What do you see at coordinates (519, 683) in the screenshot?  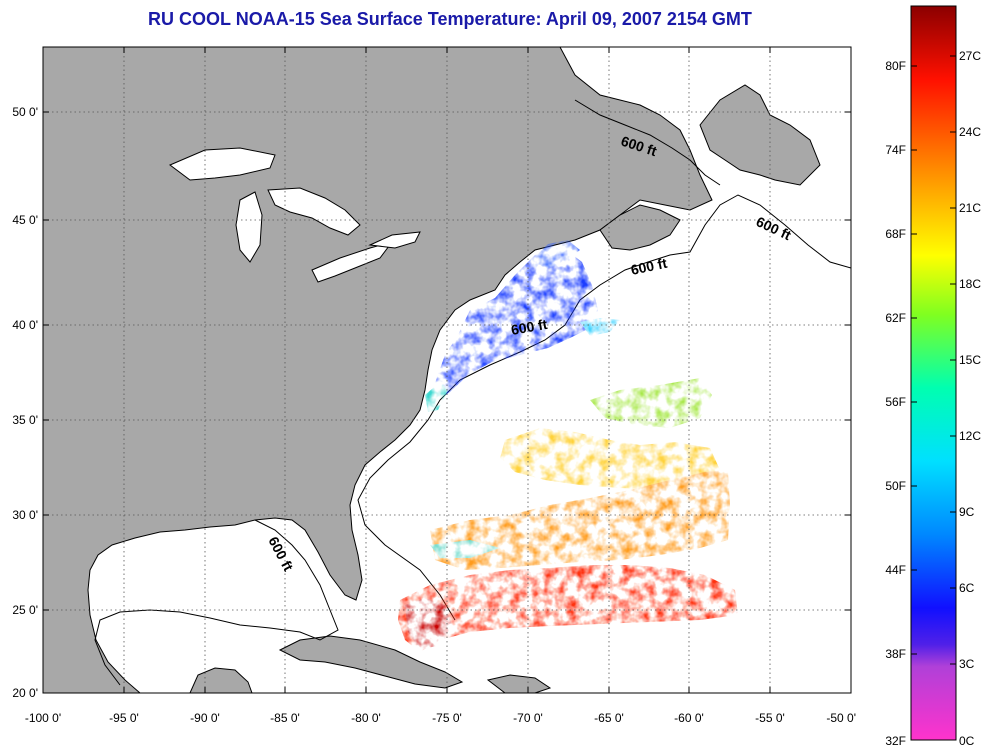 I see `land-hispaniola` at bounding box center [519, 683].